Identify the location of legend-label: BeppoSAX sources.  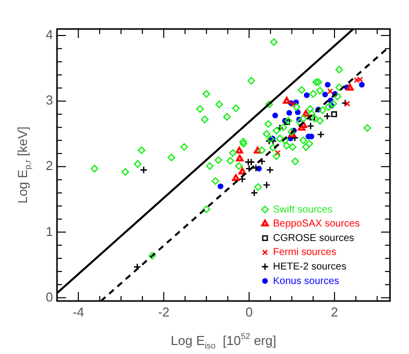
(316, 224).